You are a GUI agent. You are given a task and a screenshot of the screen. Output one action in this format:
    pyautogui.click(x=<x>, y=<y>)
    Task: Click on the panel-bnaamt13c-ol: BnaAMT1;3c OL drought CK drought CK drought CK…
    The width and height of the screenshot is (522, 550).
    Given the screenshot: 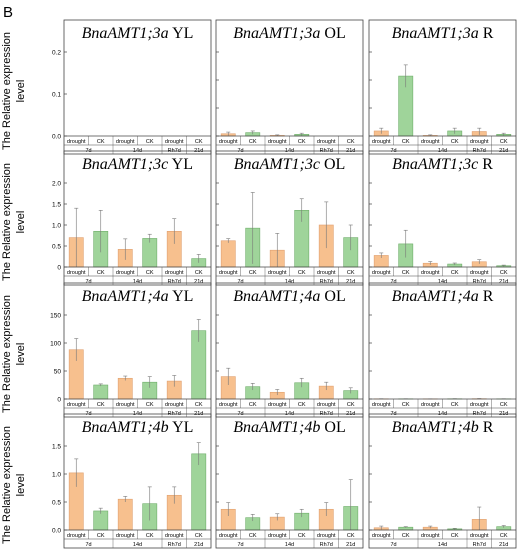 What is the action you would take?
    pyautogui.click(x=289, y=218)
    